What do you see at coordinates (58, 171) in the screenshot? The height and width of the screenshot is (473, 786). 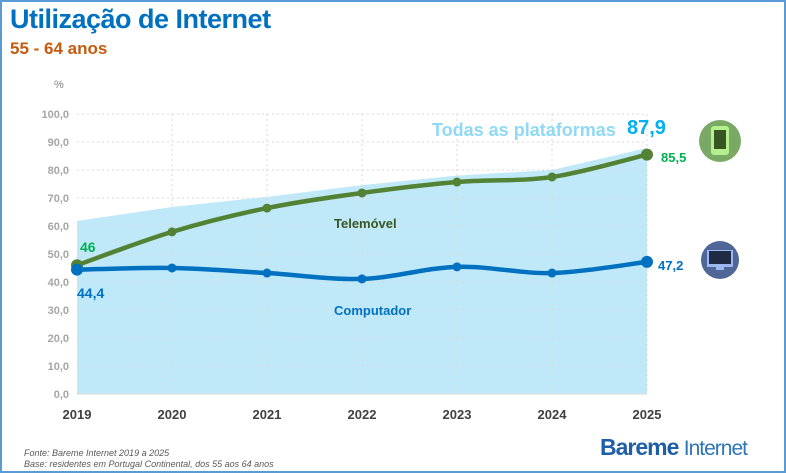 I see `y-tick-label: 80,0` at bounding box center [58, 171].